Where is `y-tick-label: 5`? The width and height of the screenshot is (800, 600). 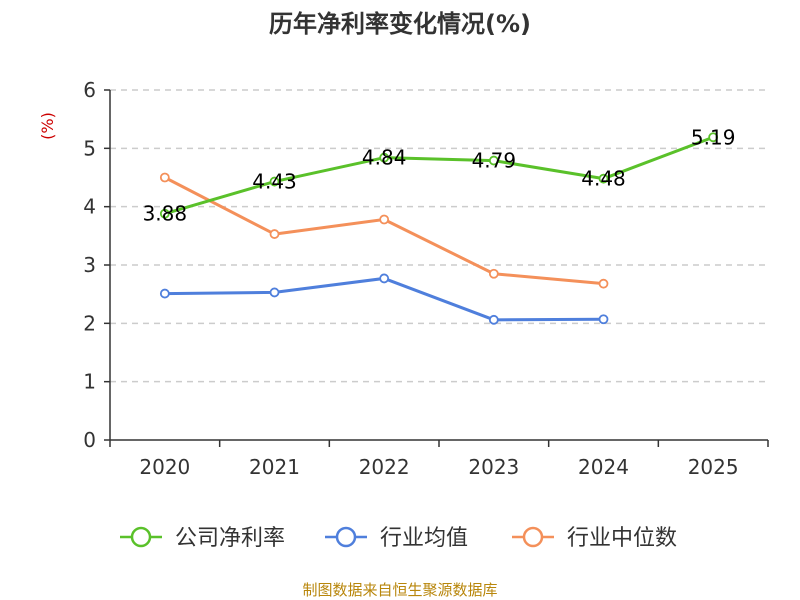 y-tick-label: 5 is located at coordinates (89, 148).